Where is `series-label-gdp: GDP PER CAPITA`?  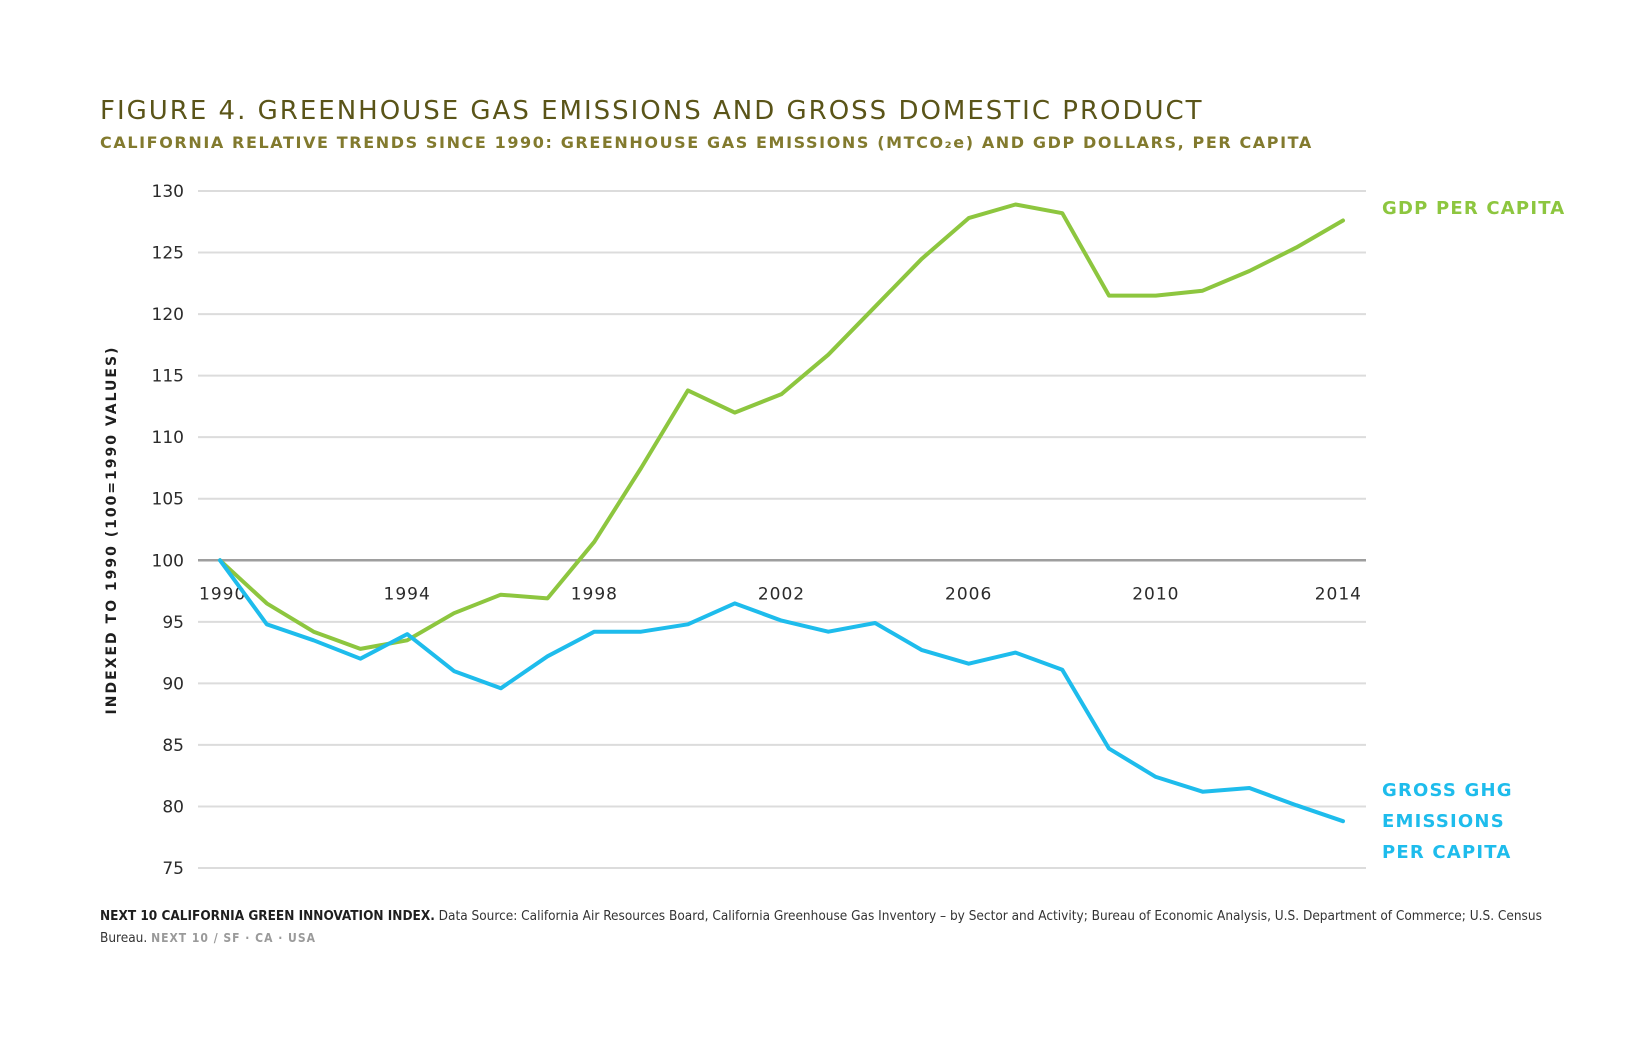 series-label-gdp: GDP PER CAPITA is located at coordinates (1473, 208).